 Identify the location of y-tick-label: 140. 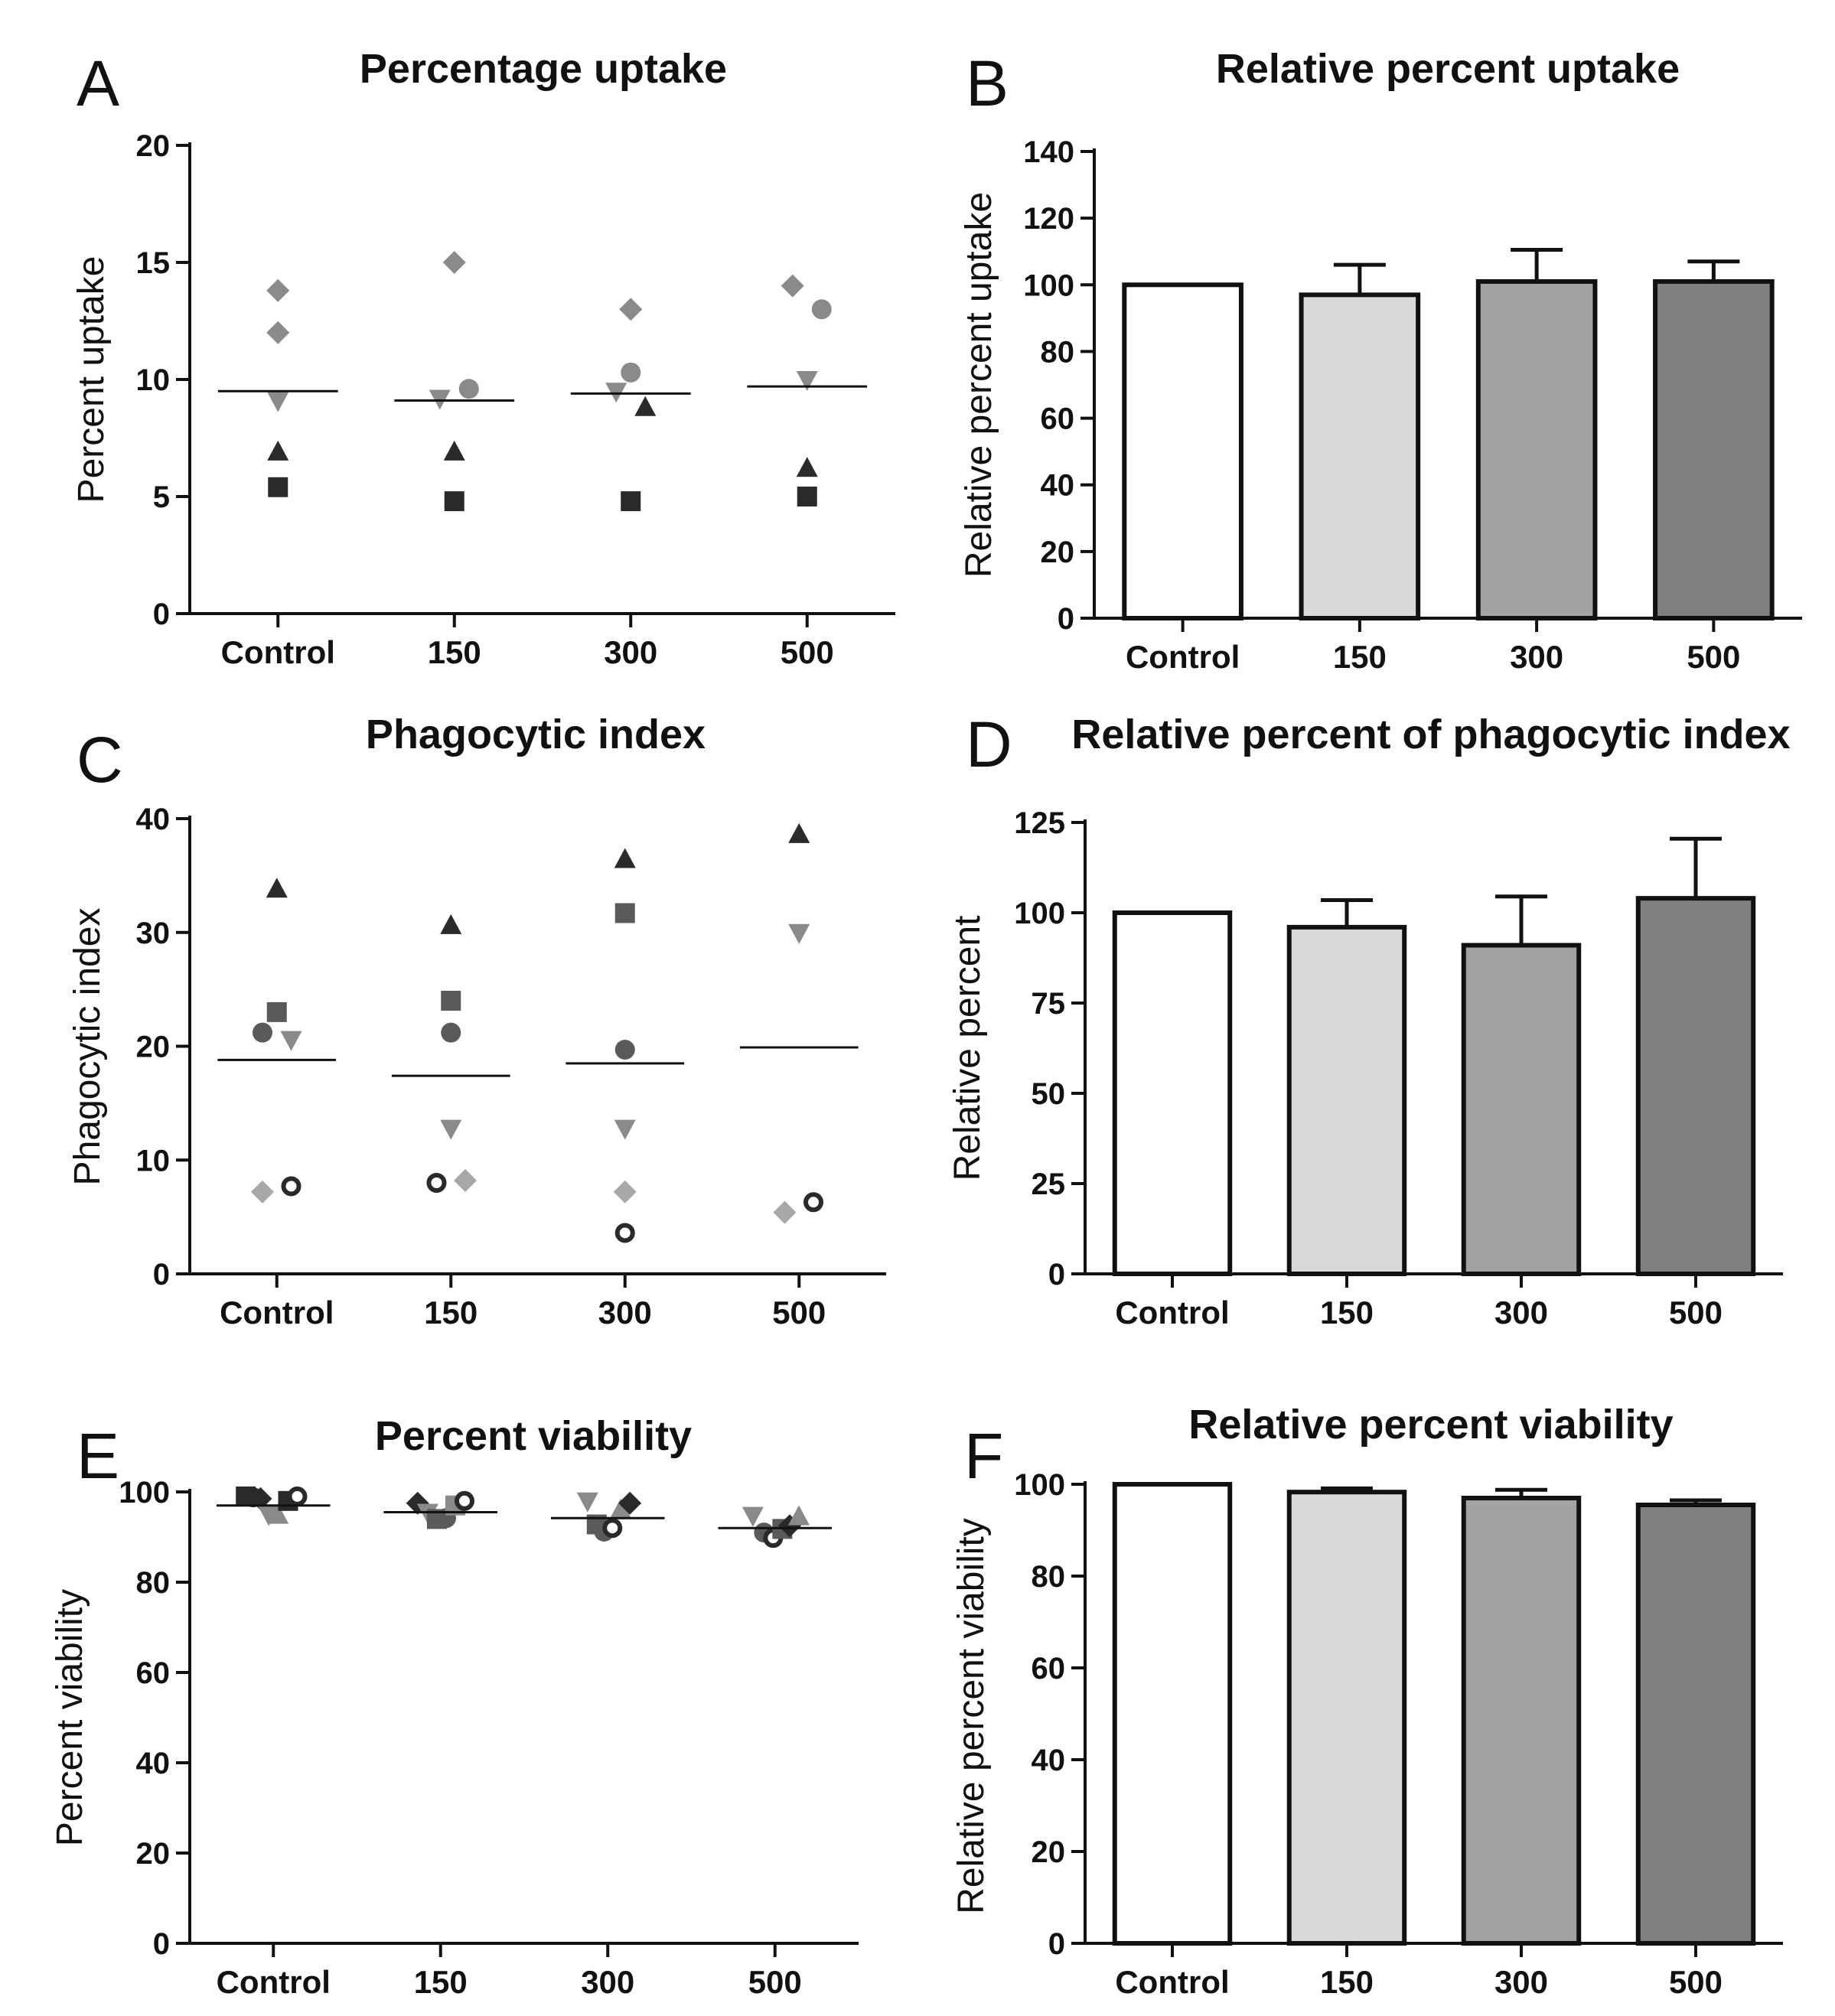
(1048, 152).